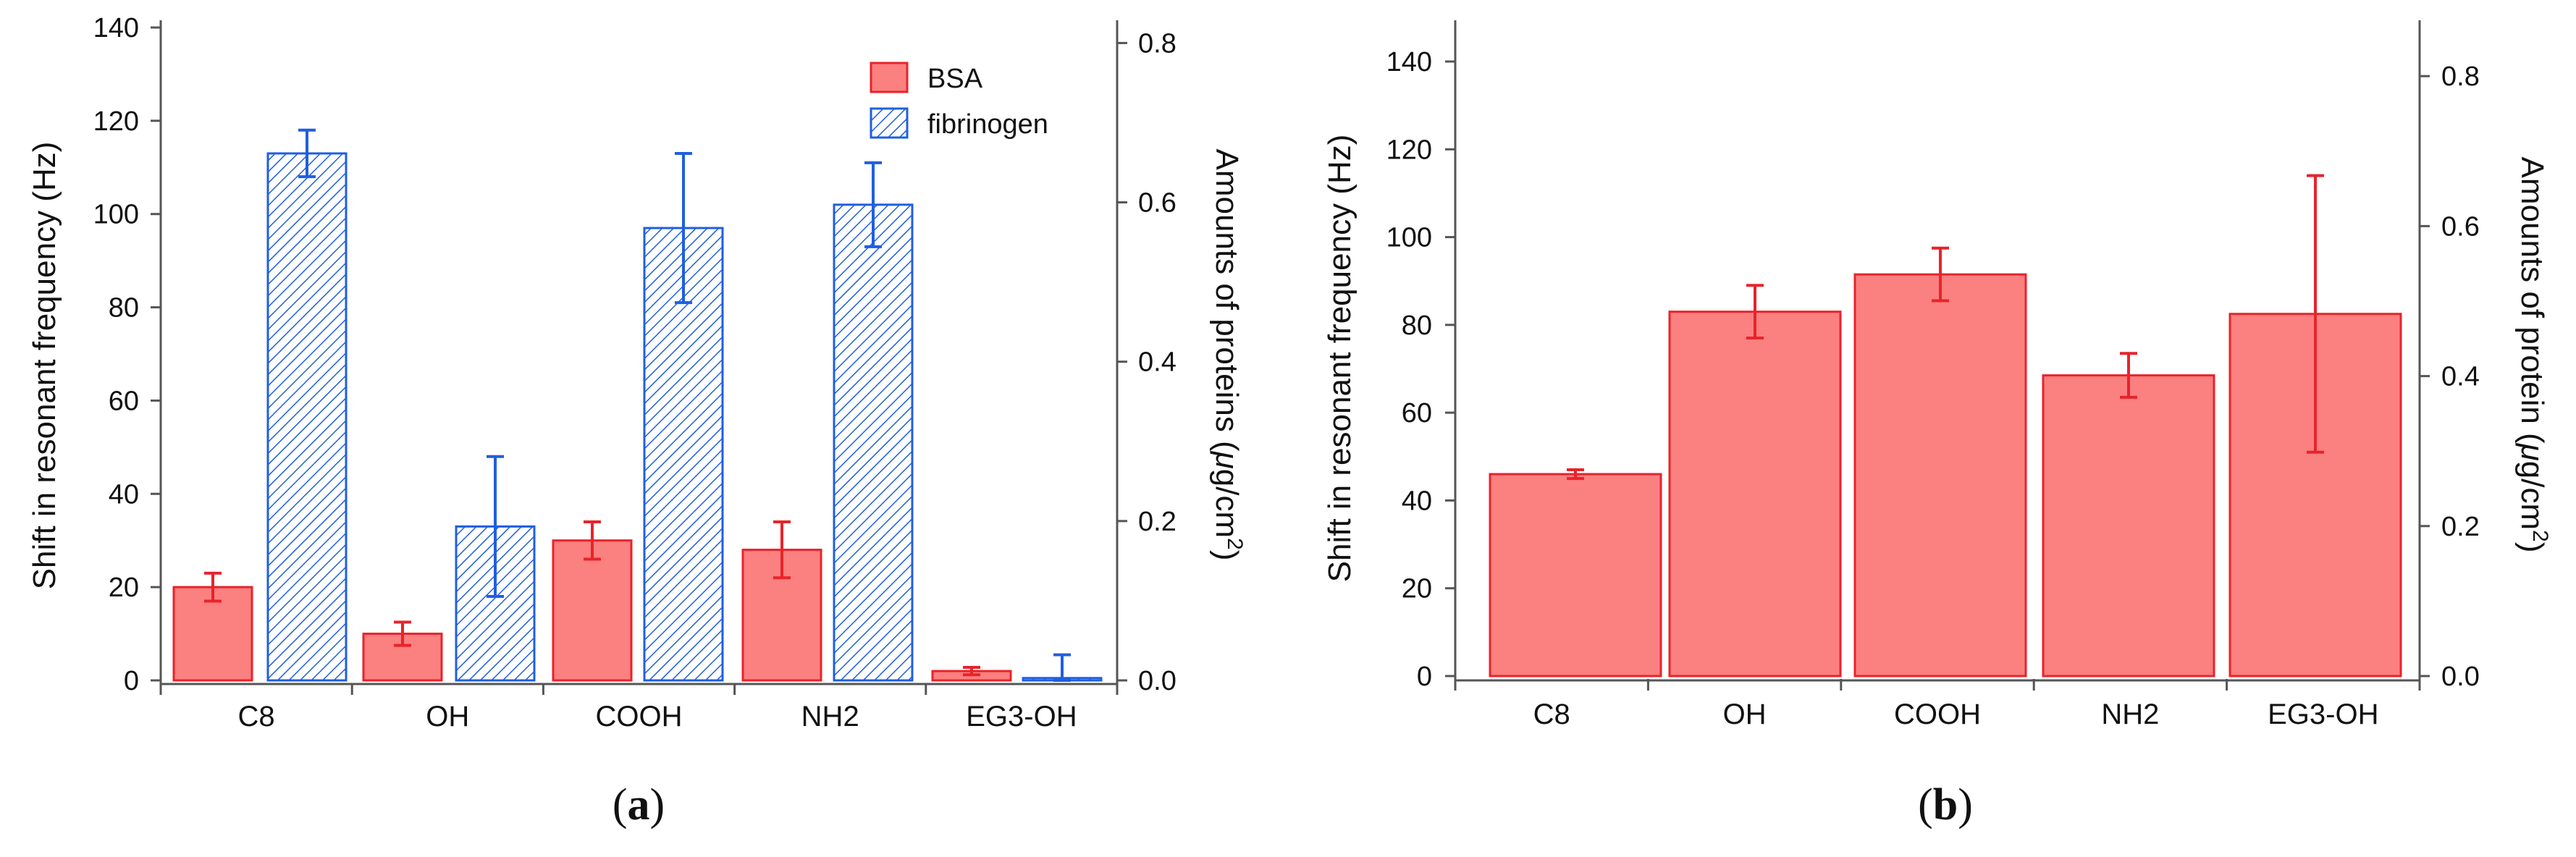  I want to click on panel-a-y2-title-unit: g/cm, so click(1227, 503).